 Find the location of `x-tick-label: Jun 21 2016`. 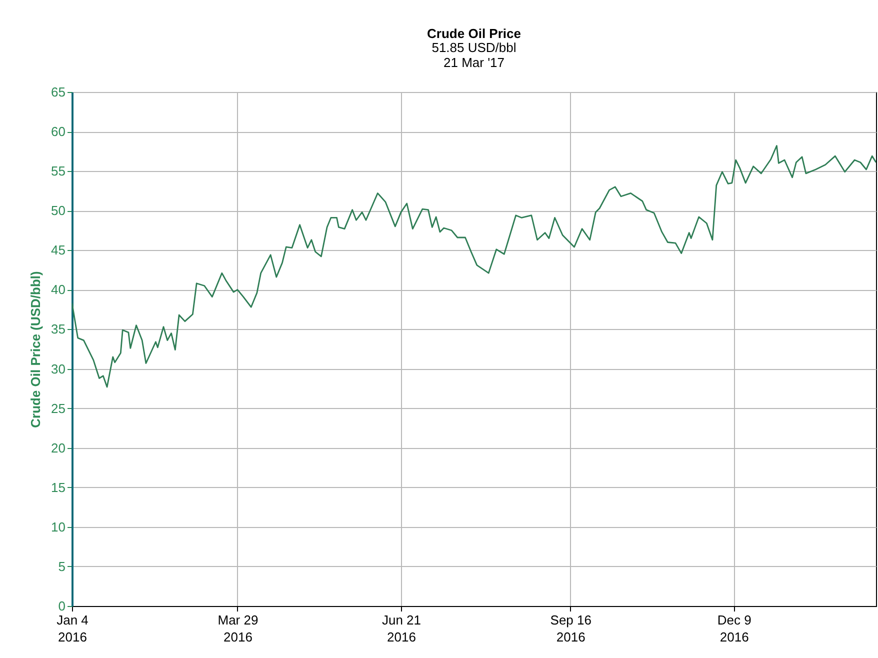

x-tick-label: Jun 21 2016 is located at coordinates (402, 628).